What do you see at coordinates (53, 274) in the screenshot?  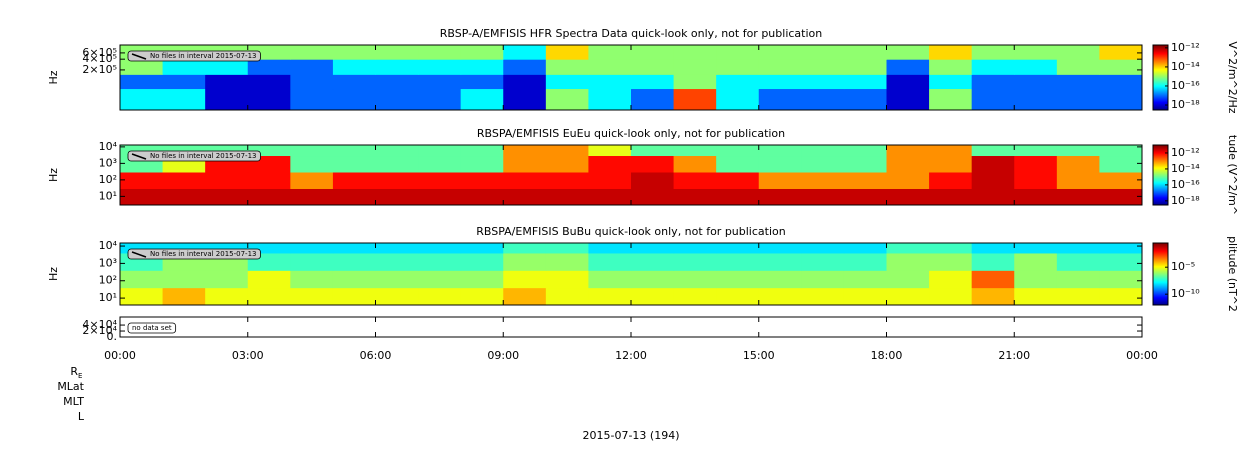 I see `y-axis-label: Hz` at bounding box center [53, 274].